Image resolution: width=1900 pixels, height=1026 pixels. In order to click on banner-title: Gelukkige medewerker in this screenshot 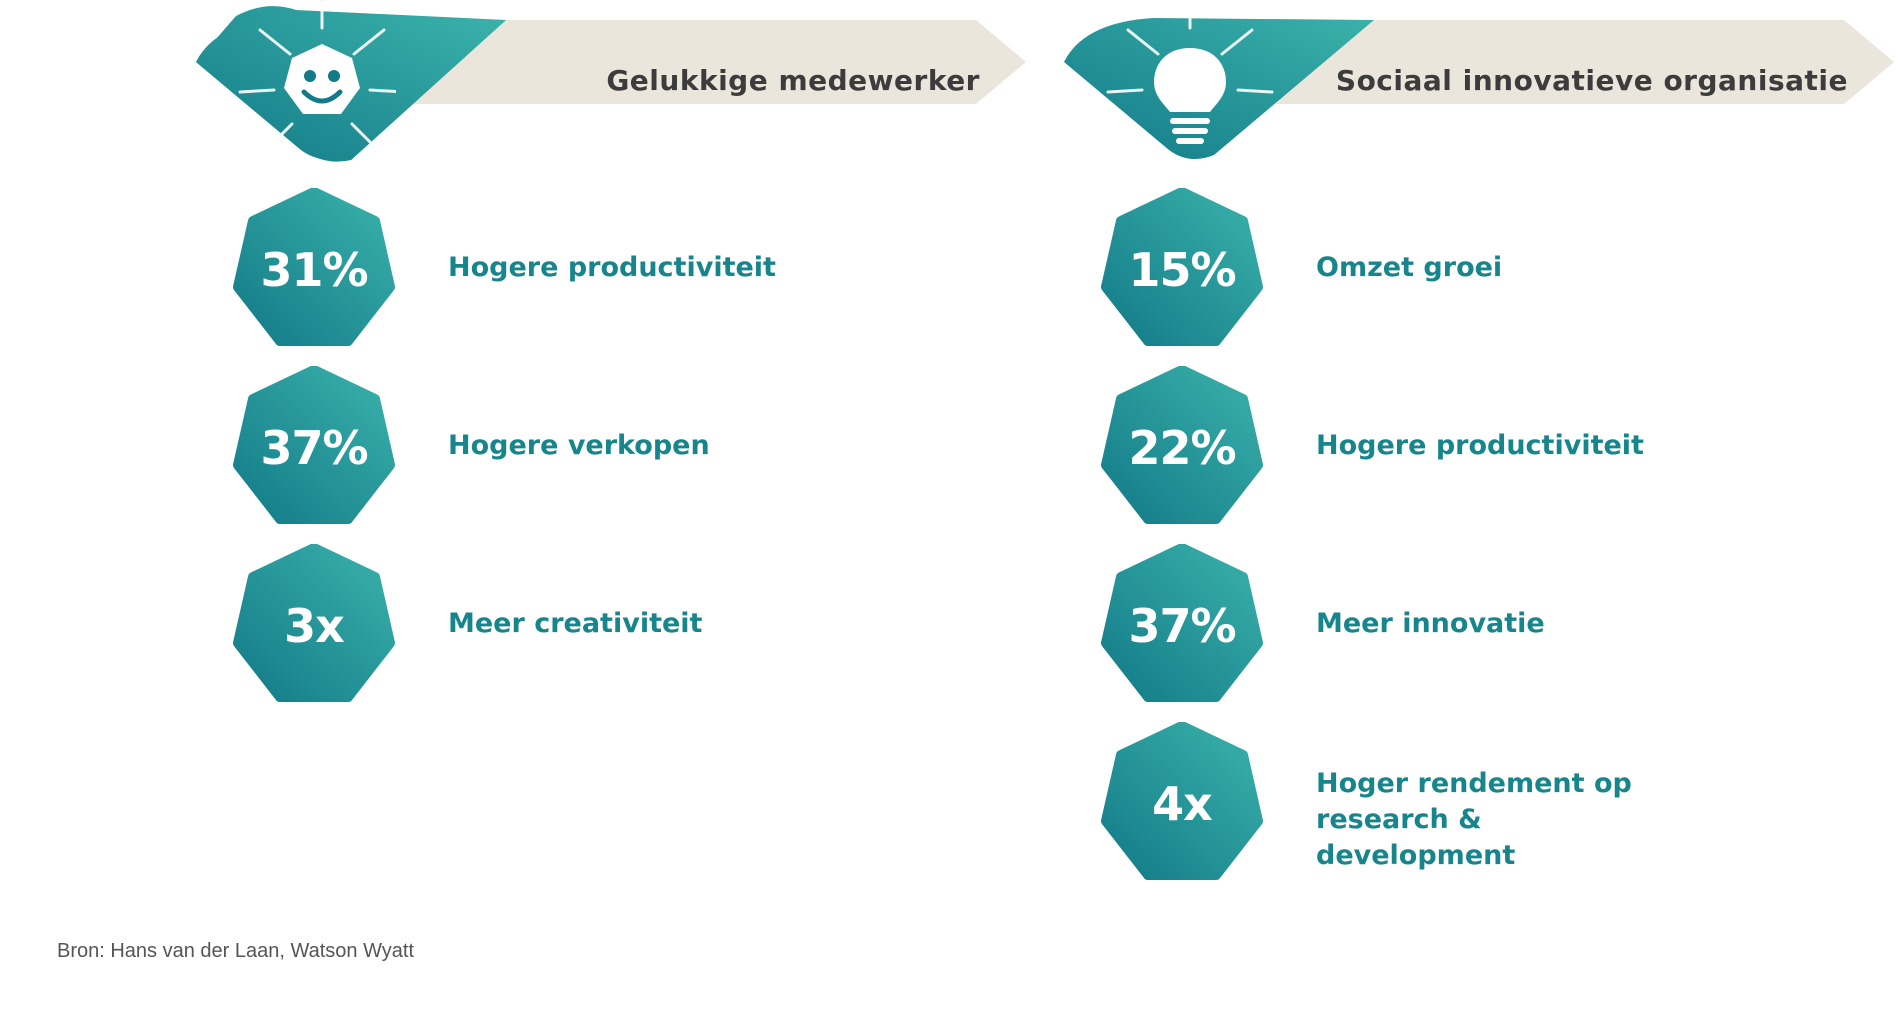, I will do `click(793, 80)`.